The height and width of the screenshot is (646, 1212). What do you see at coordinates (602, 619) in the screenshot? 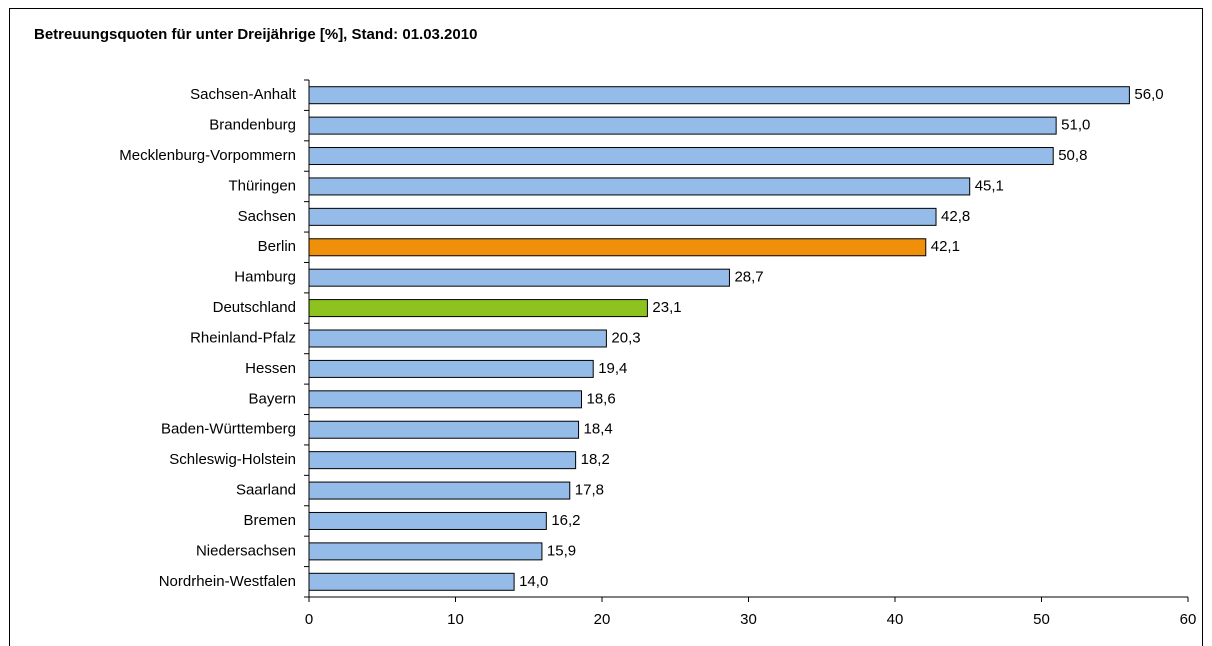
I see `x-tick-label: 20` at bounding box center [602, 619].